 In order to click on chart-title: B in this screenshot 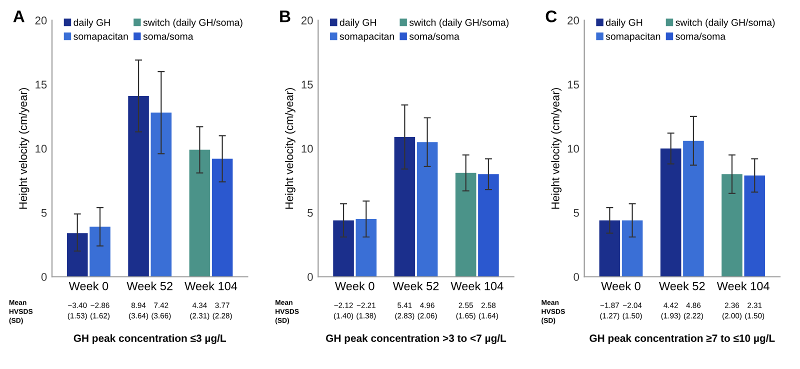, I will do `click(285, 16)`.